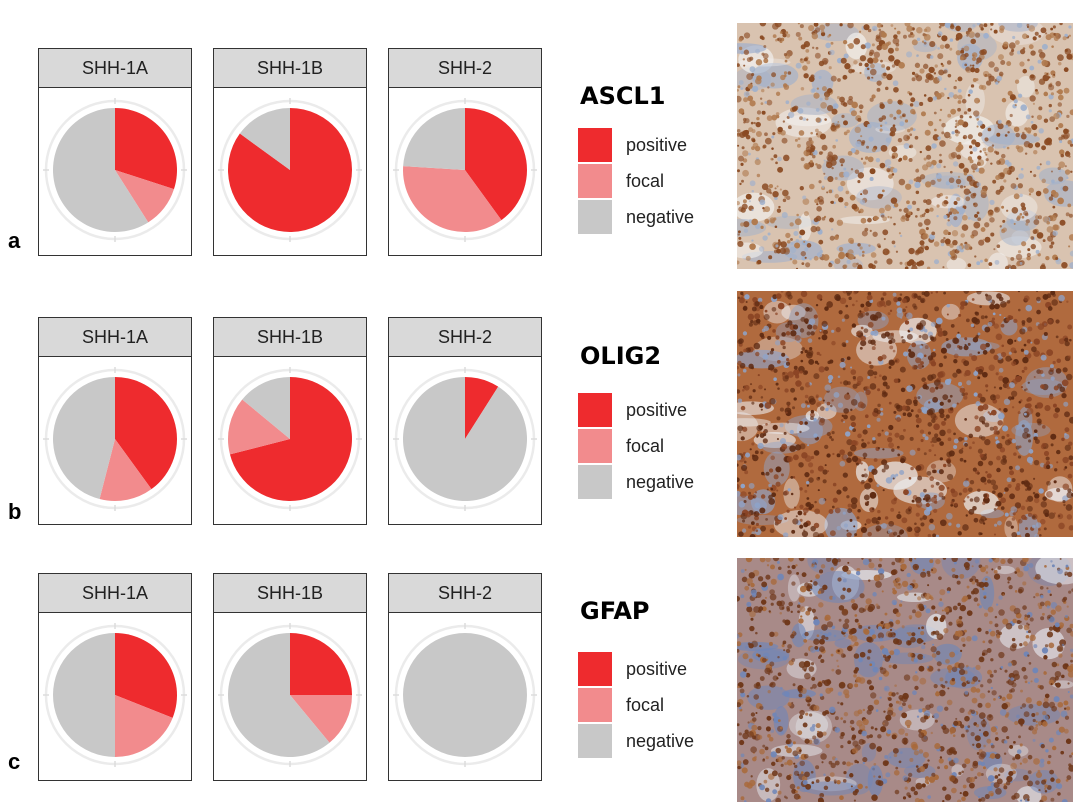 This screenshot has width=1080, height=811. I want to click on row-label: a, so click(14, 240).